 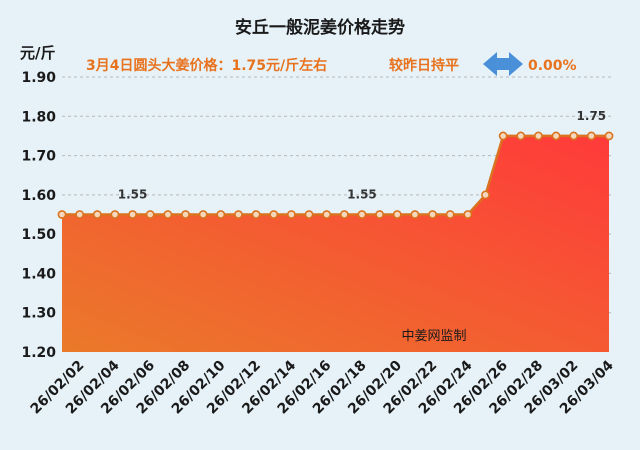 What do you see at coordinates (38, 215) in the screenshot?
I see `y-axis-ticks: 1.20 1.30 1.40 1.50 1.60 1.70 1.80 1.90` at bounding box center [38, 215].